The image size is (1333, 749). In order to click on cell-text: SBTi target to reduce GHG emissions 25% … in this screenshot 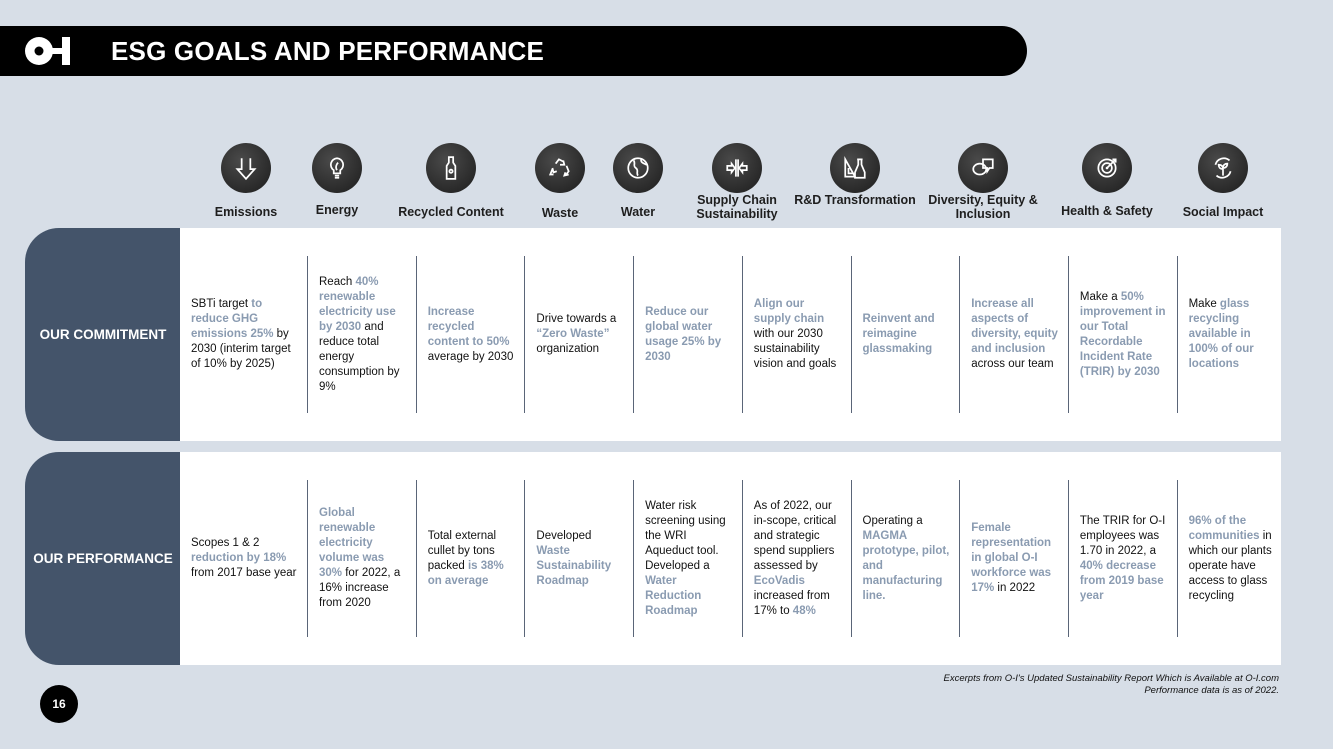, I will do `click(246, 334)`.